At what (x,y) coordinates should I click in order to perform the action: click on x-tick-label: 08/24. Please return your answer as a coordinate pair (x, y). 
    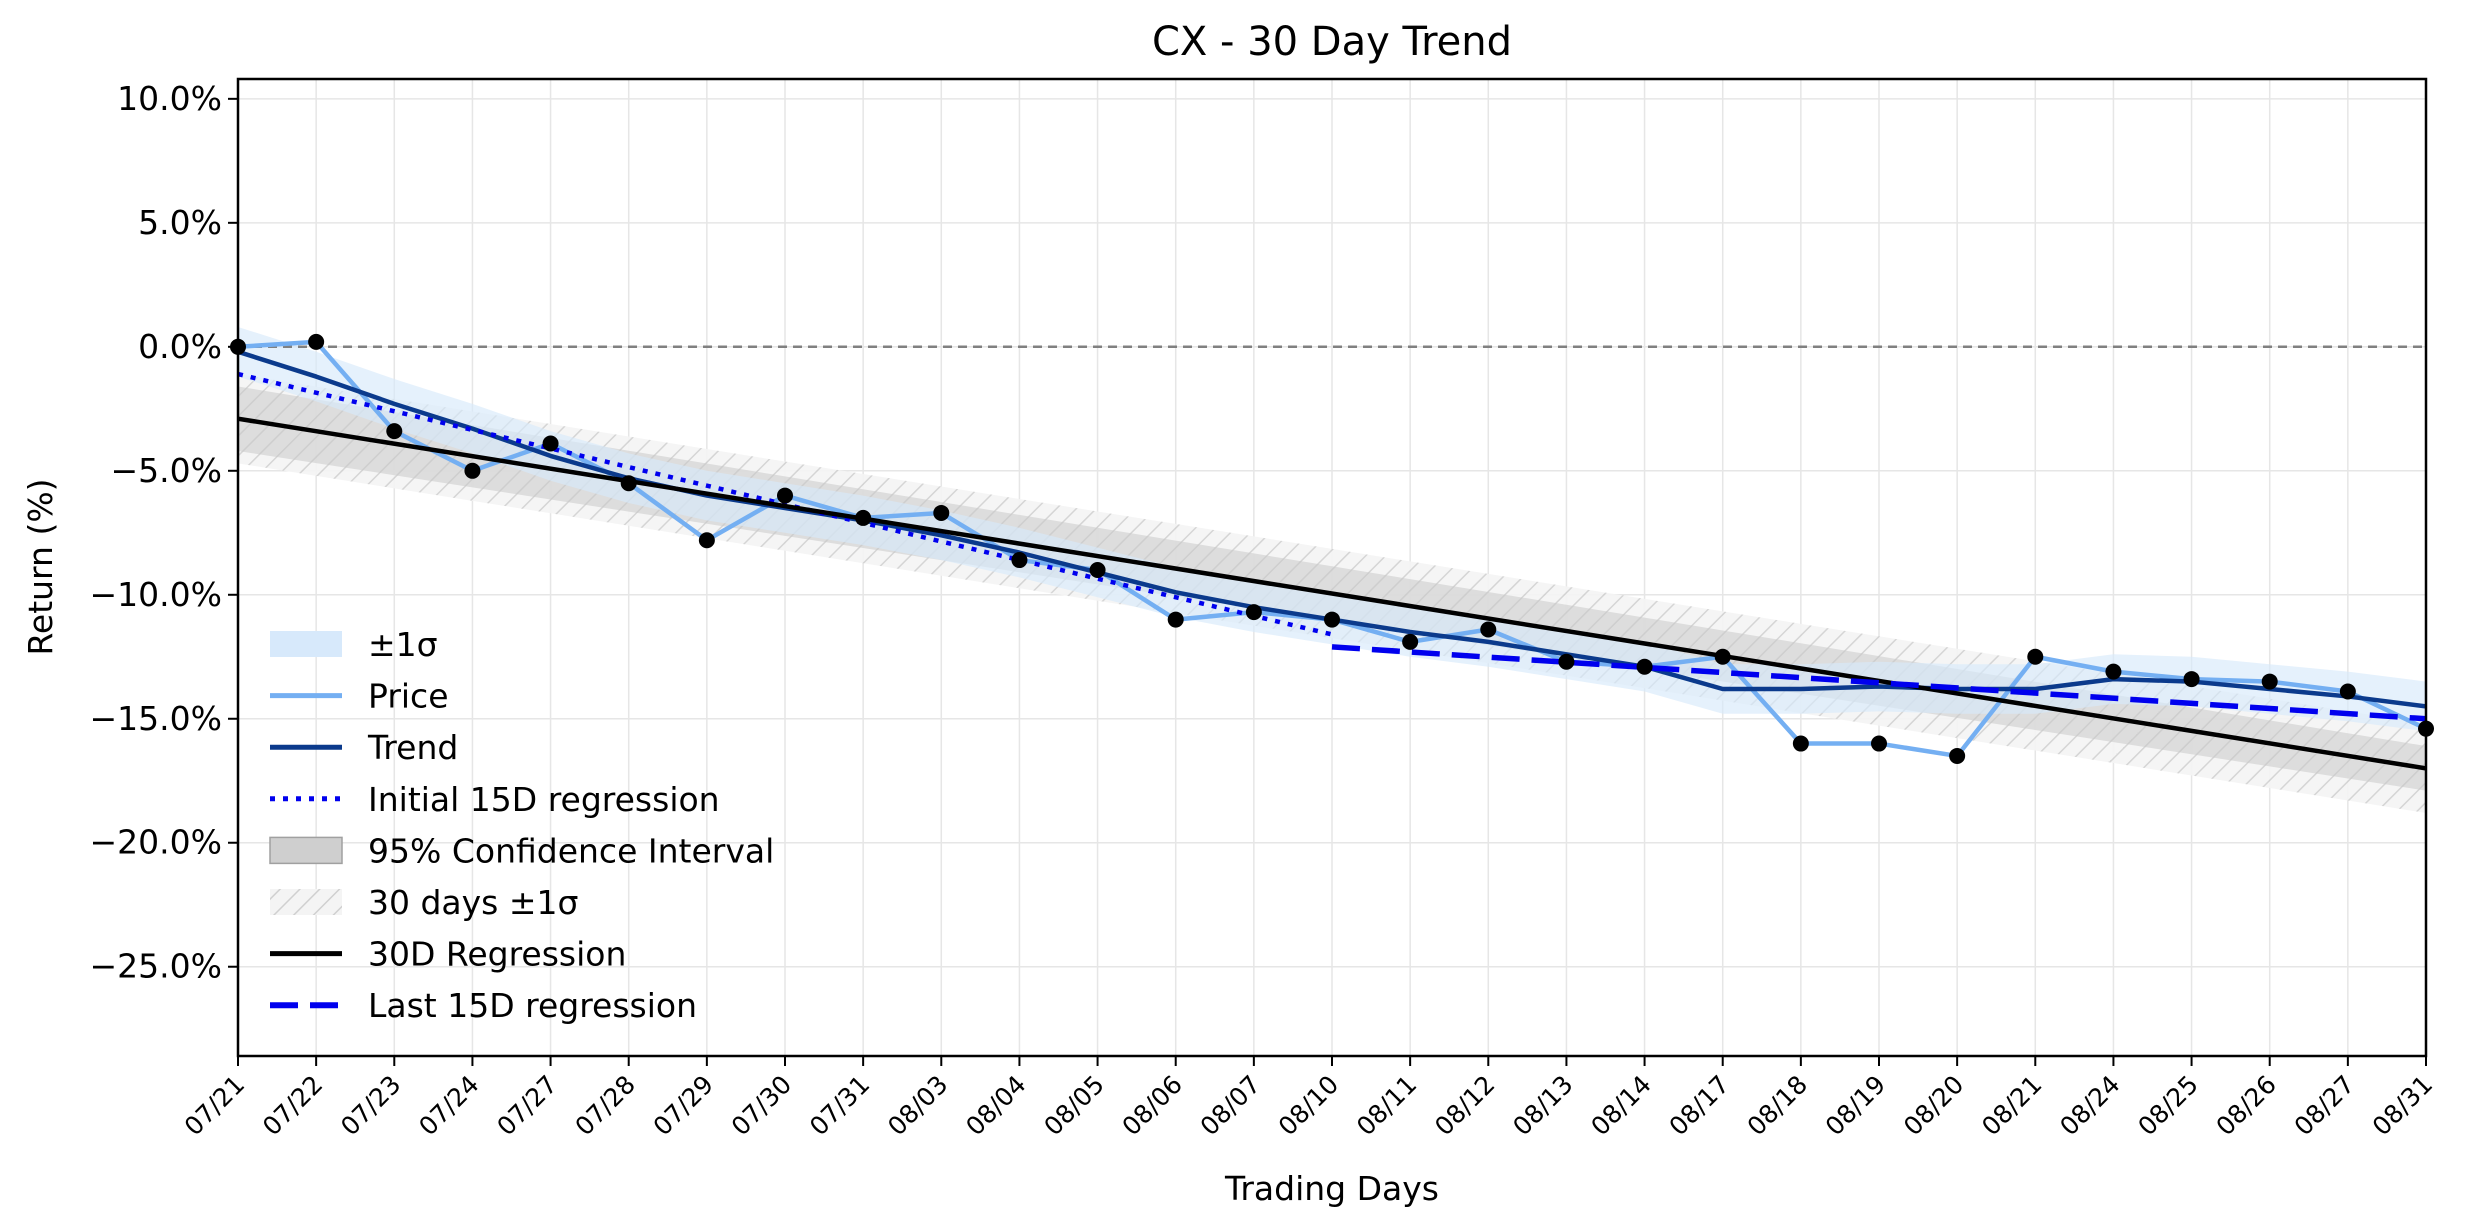
    Looking at the image, I should click on (2089, 1105).